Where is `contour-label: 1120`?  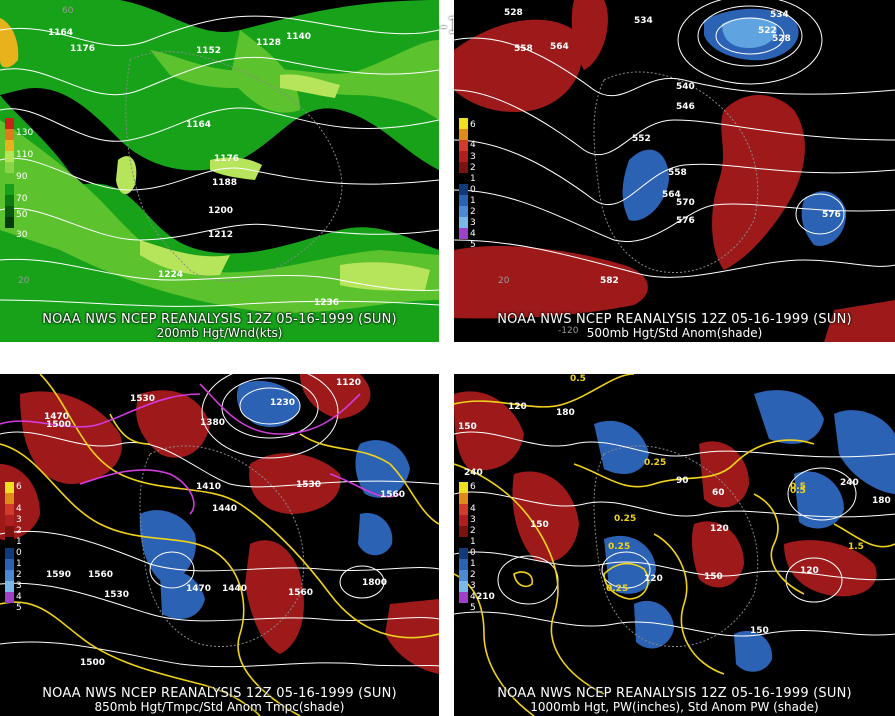 contour-label: 1120 is located at coordinates (349, 383).